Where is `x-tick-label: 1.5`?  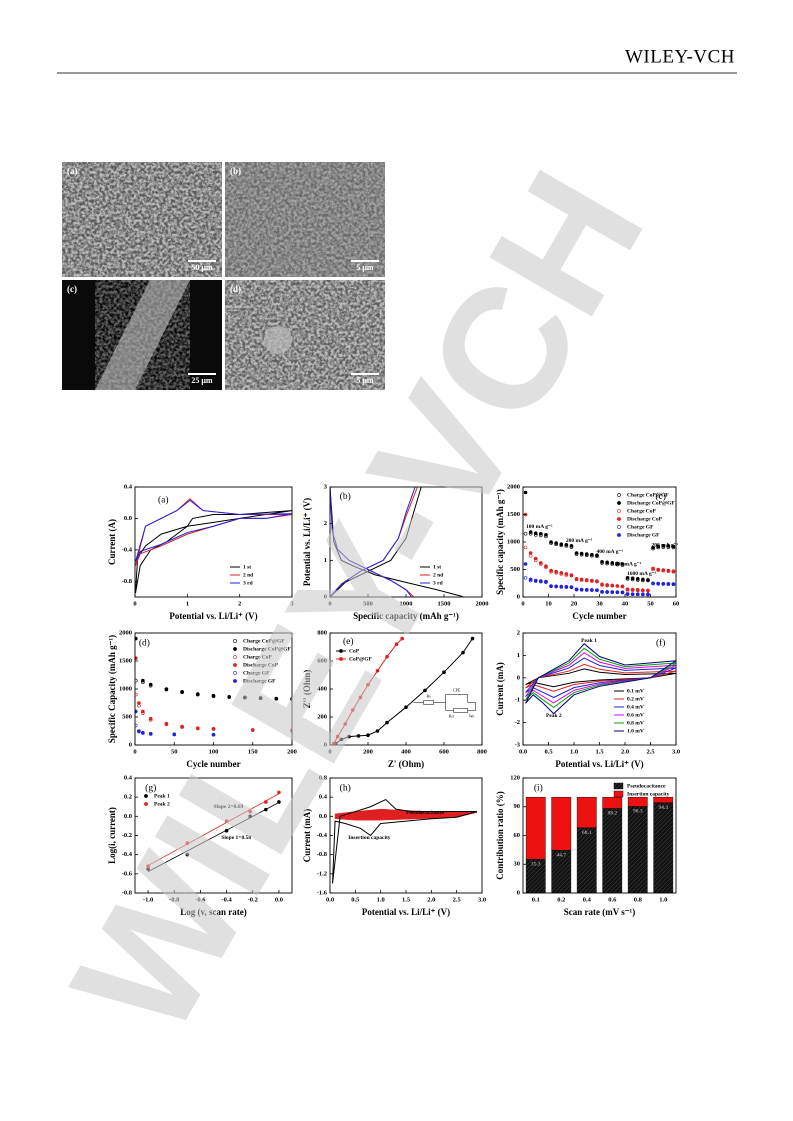 x-tick-label: 1.5 is located at coordinates (406, 899).